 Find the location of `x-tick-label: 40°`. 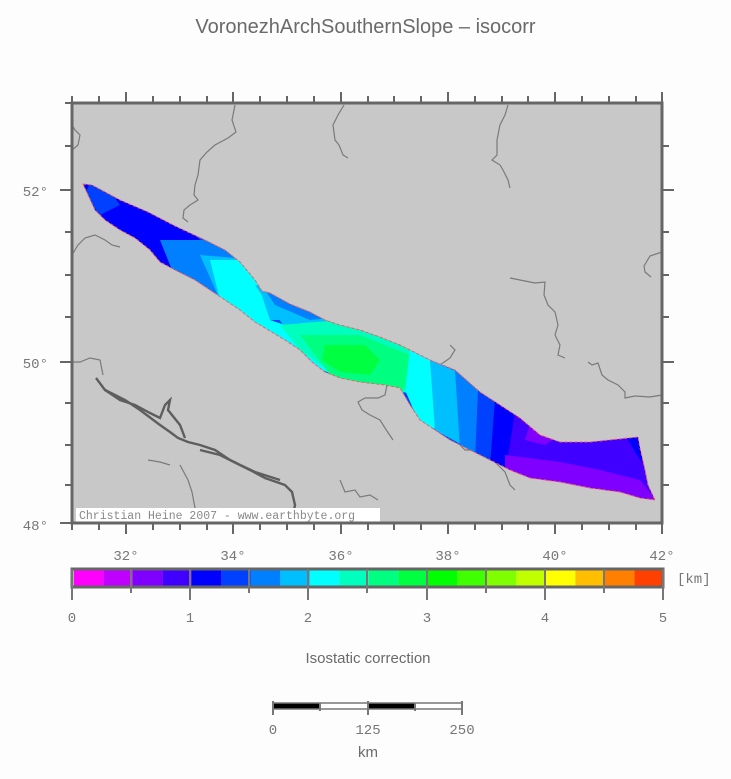

x-tick-label: 40° is located at coordinates (554, 557).